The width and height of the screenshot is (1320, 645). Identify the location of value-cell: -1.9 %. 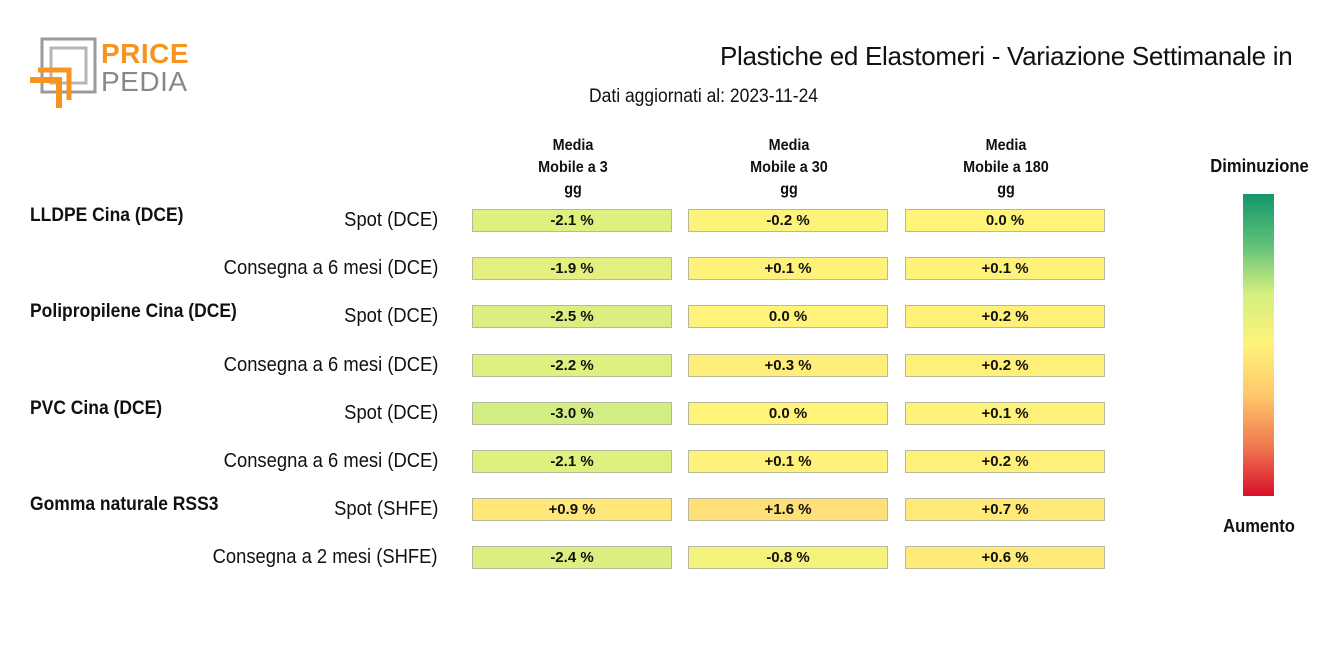
(572, 269).